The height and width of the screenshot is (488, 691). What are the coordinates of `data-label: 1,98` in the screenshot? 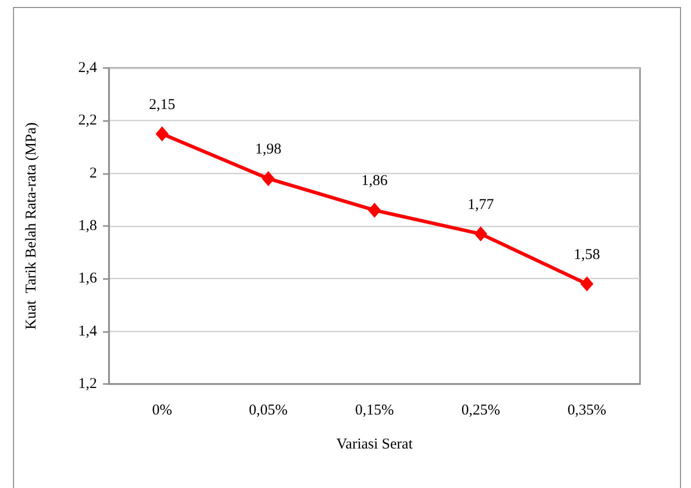 It's located at (268, 150).